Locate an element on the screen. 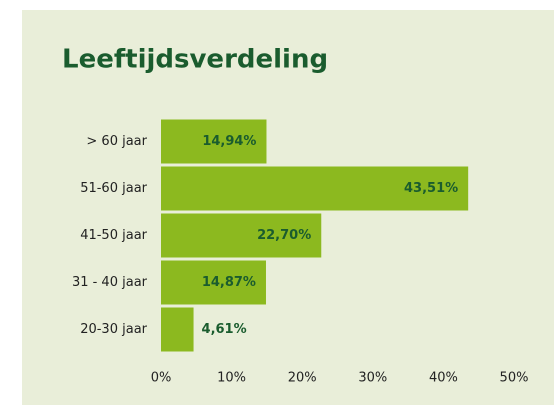  value-label: 14,94% is located at coordinates (229, 141).